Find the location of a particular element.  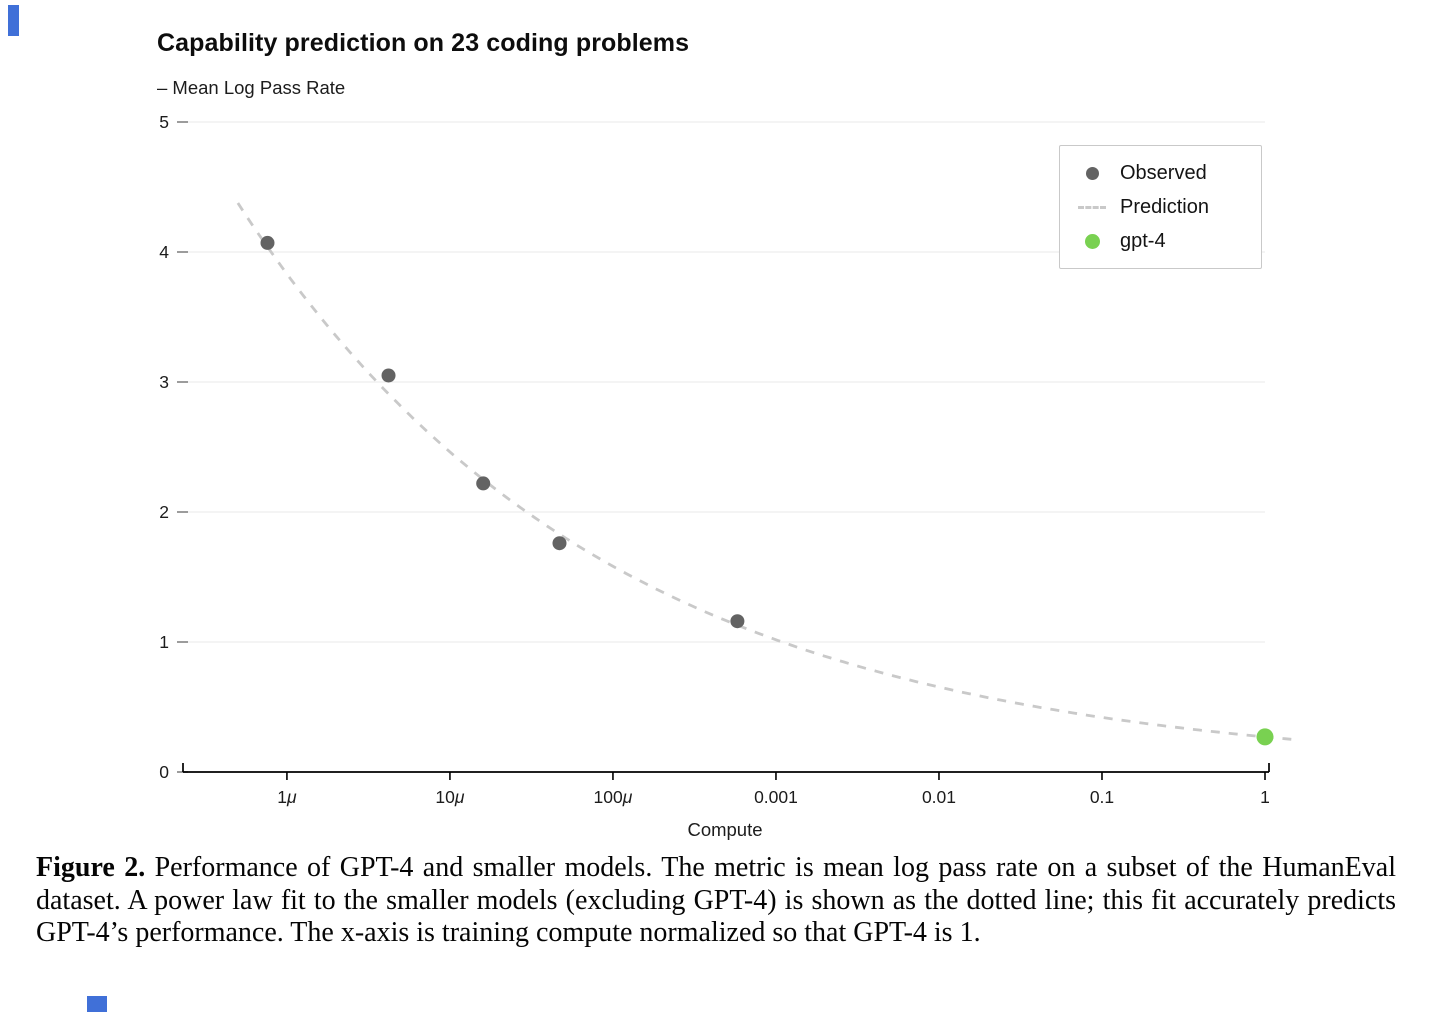

y-axis-label: – Mean Log Pass Rate is located at coordinates (251, 87).